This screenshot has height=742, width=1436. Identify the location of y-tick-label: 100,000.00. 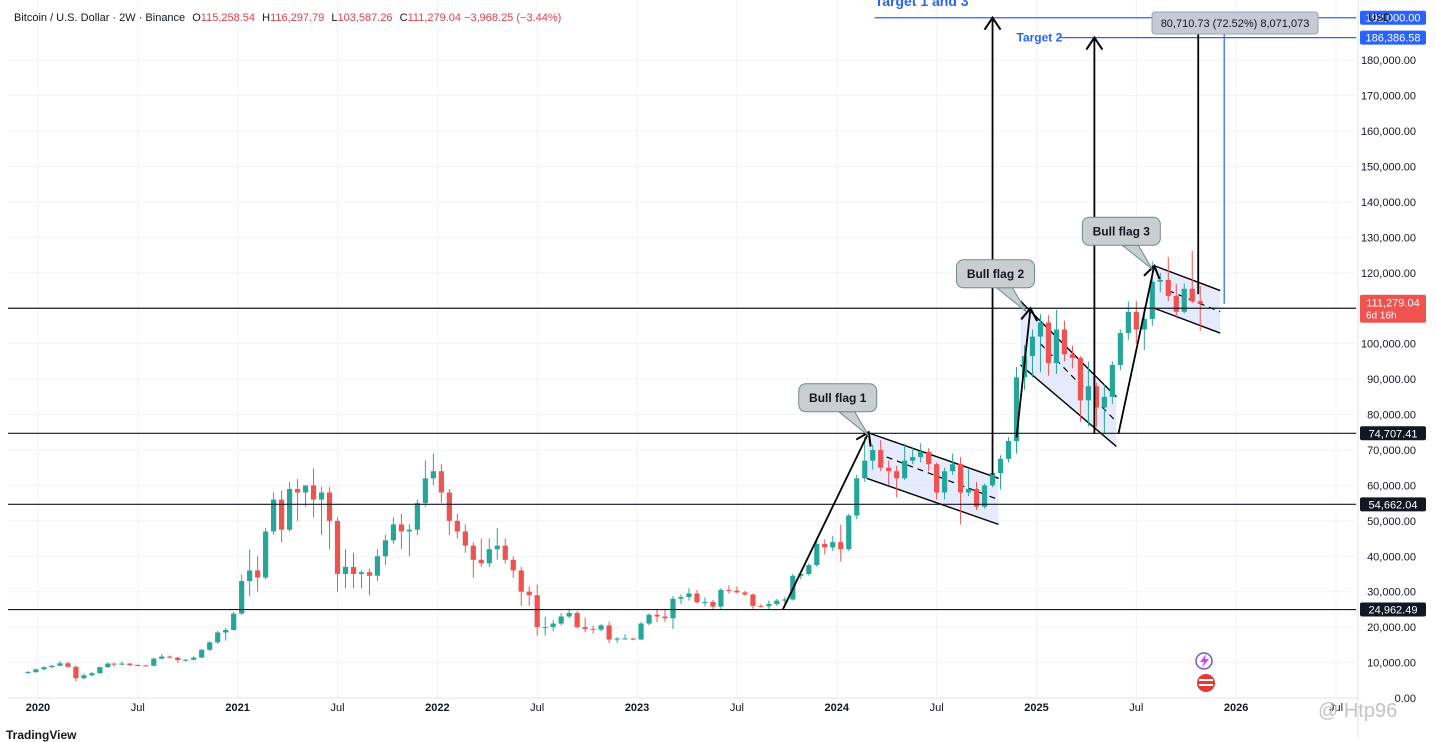
(1388, 345).